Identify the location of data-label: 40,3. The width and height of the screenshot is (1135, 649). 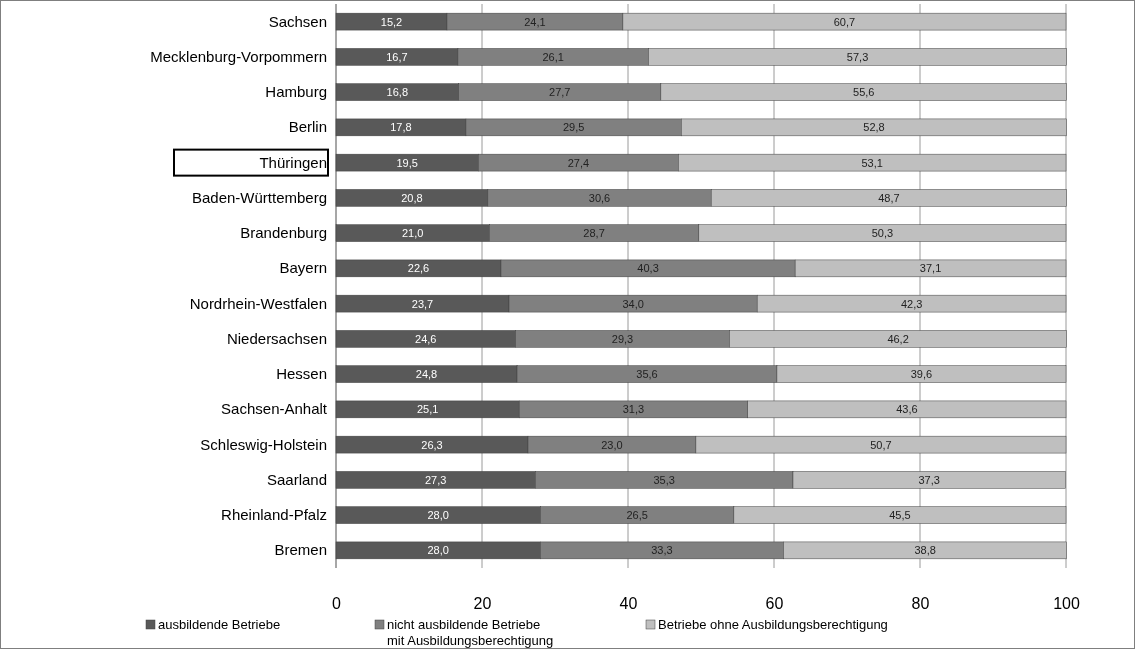
(648, 268).